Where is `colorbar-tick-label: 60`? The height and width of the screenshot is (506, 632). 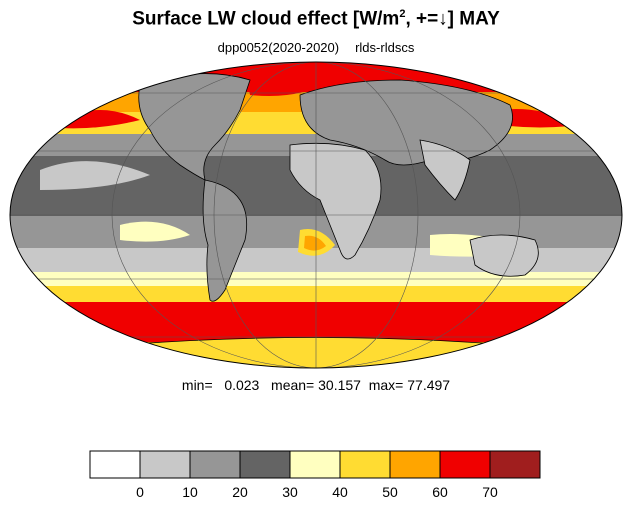 colorbar-tick-label: 60 is located at coordinates (440, 492).